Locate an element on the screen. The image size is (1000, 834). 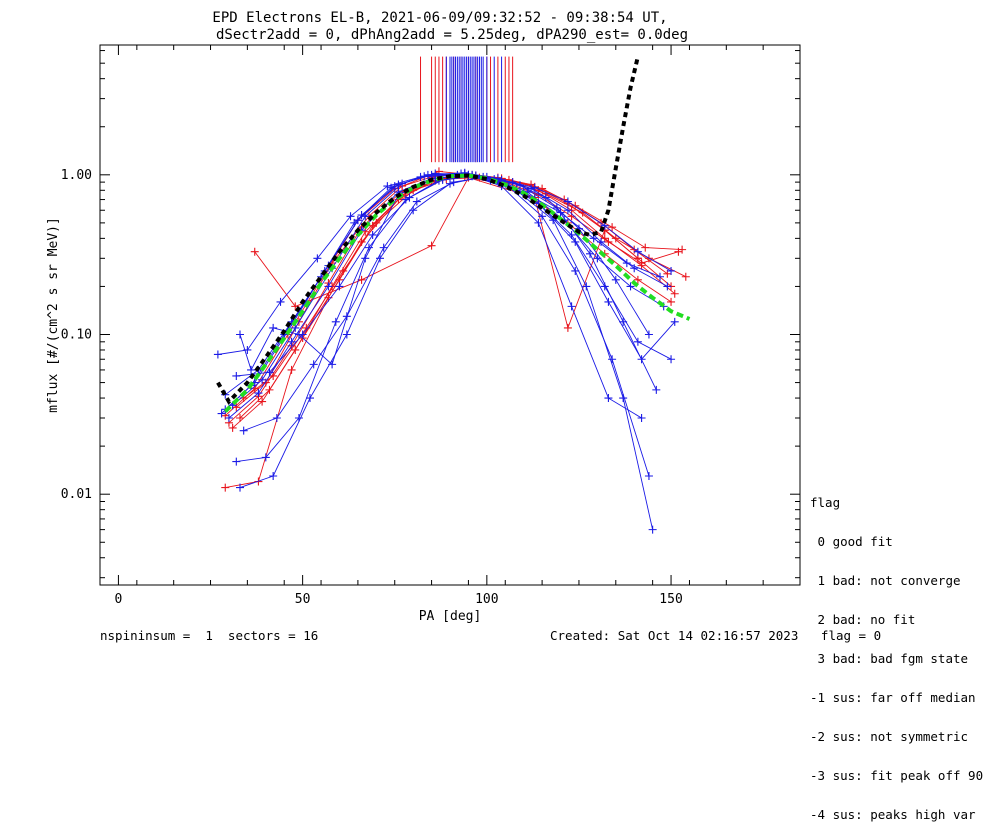
x-tick-label: 0 is located at coordinates (119, 599).